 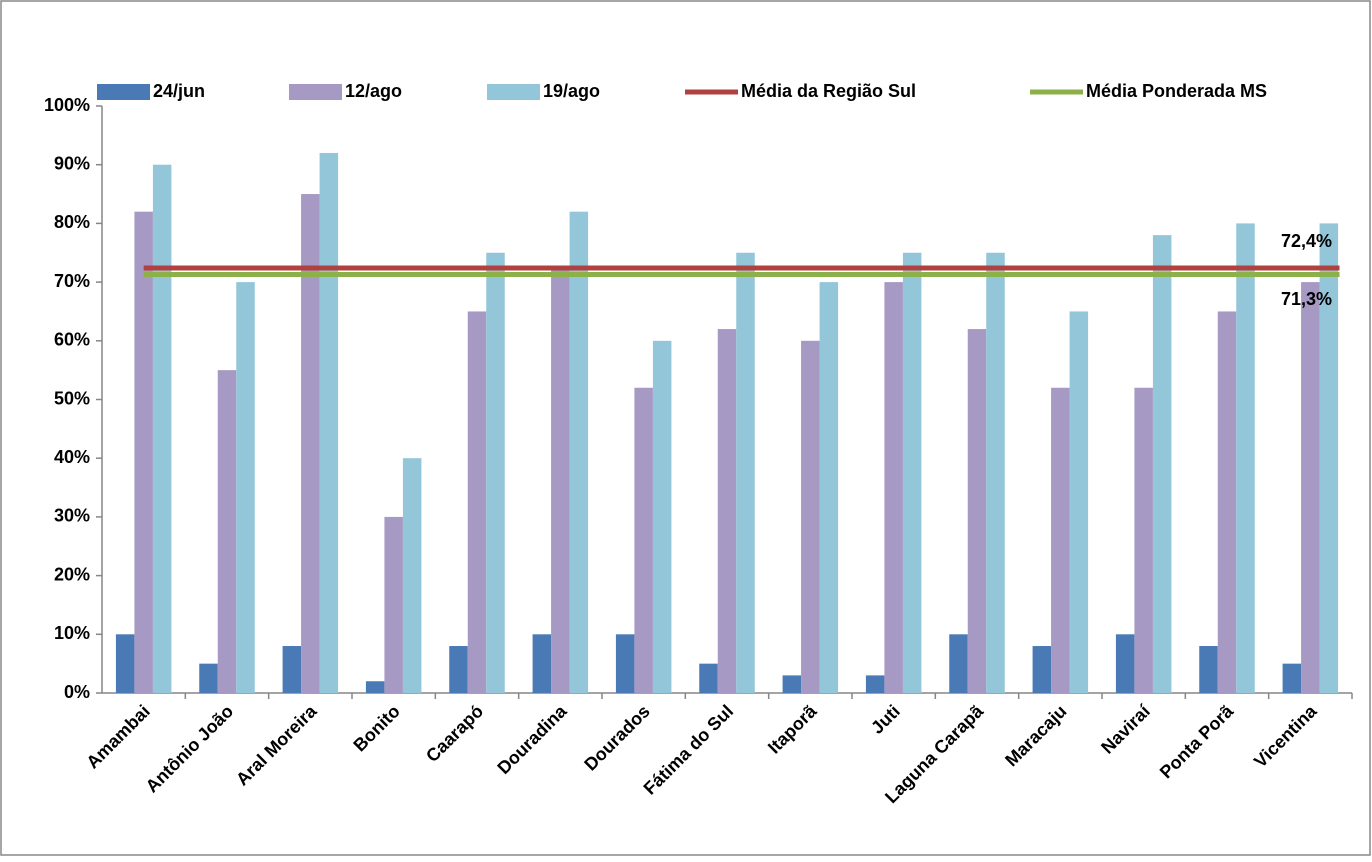 I want to click on y-tick-label: 50%, so click(x=72, y=398).